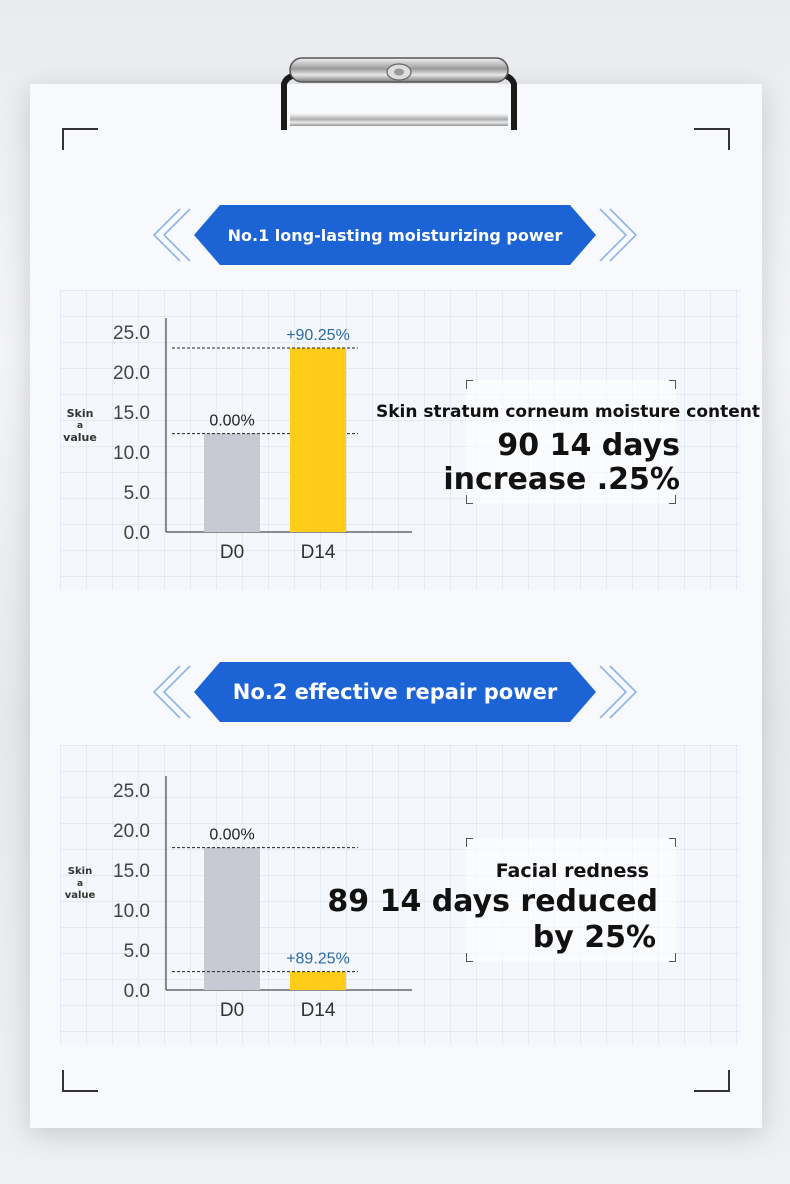 This screenshot has width=790, height=1184. I want to click on data-label: +90.25%, so click(318, 335).